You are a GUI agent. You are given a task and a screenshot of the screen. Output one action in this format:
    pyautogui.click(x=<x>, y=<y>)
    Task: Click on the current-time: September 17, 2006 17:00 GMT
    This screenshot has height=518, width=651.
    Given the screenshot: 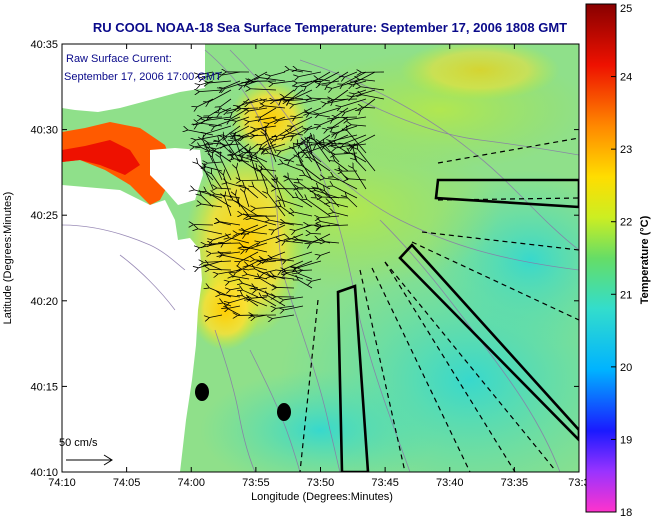 What is the action you would take?
    pyautogui.click(x=143, y=77)
    